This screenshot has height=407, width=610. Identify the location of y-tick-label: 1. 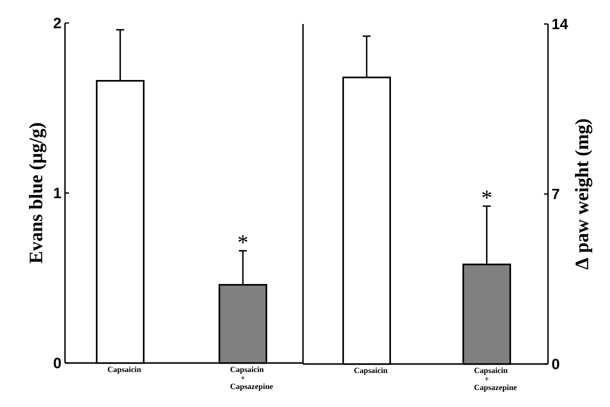
(58, 193).